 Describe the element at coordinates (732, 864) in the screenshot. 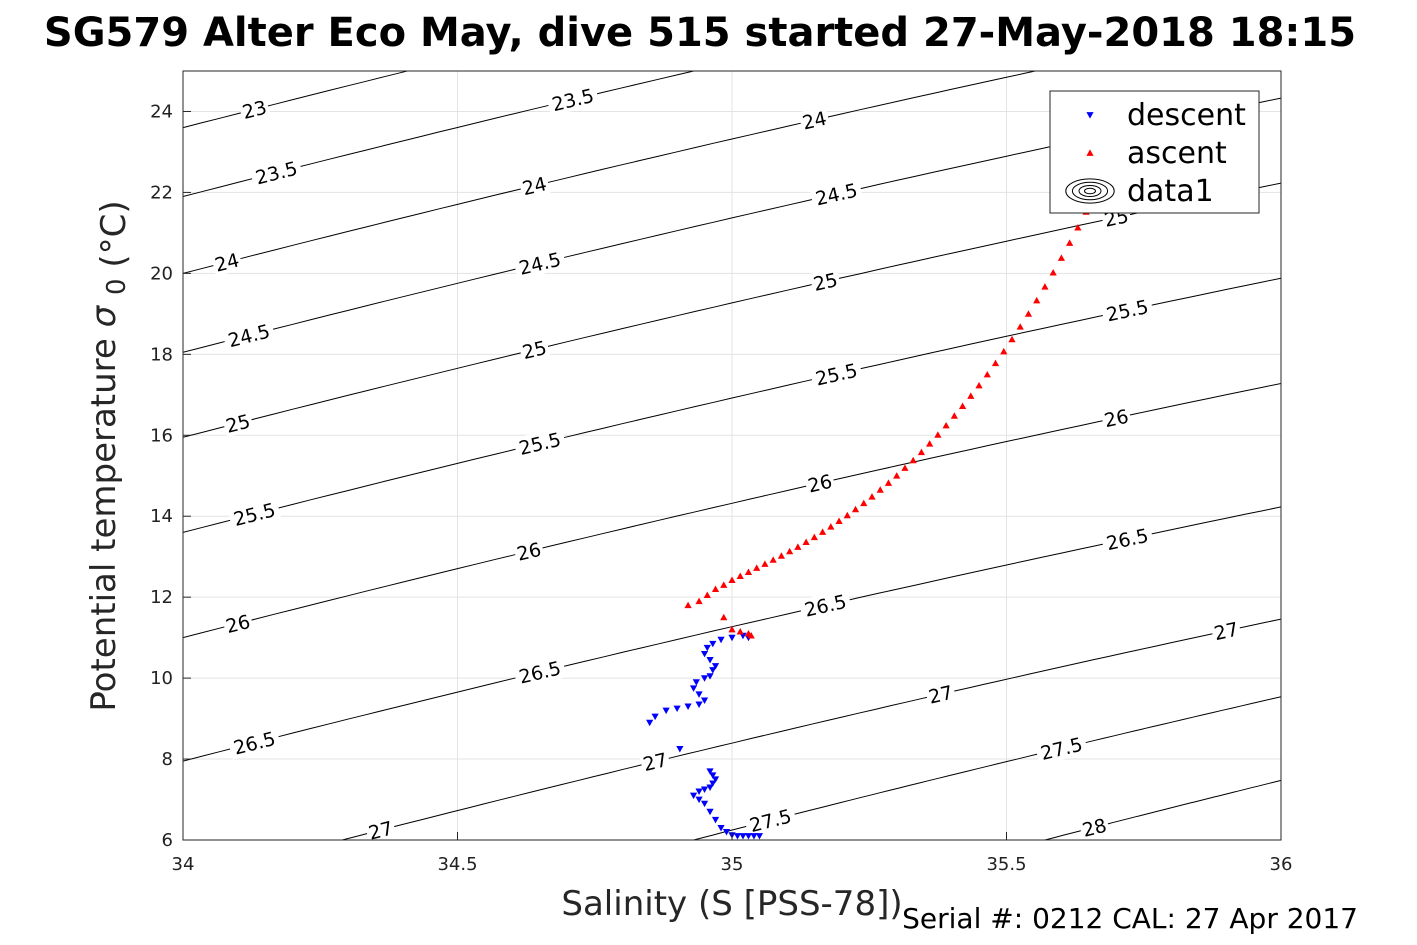

I see `x-tick-label: 35` at that location.